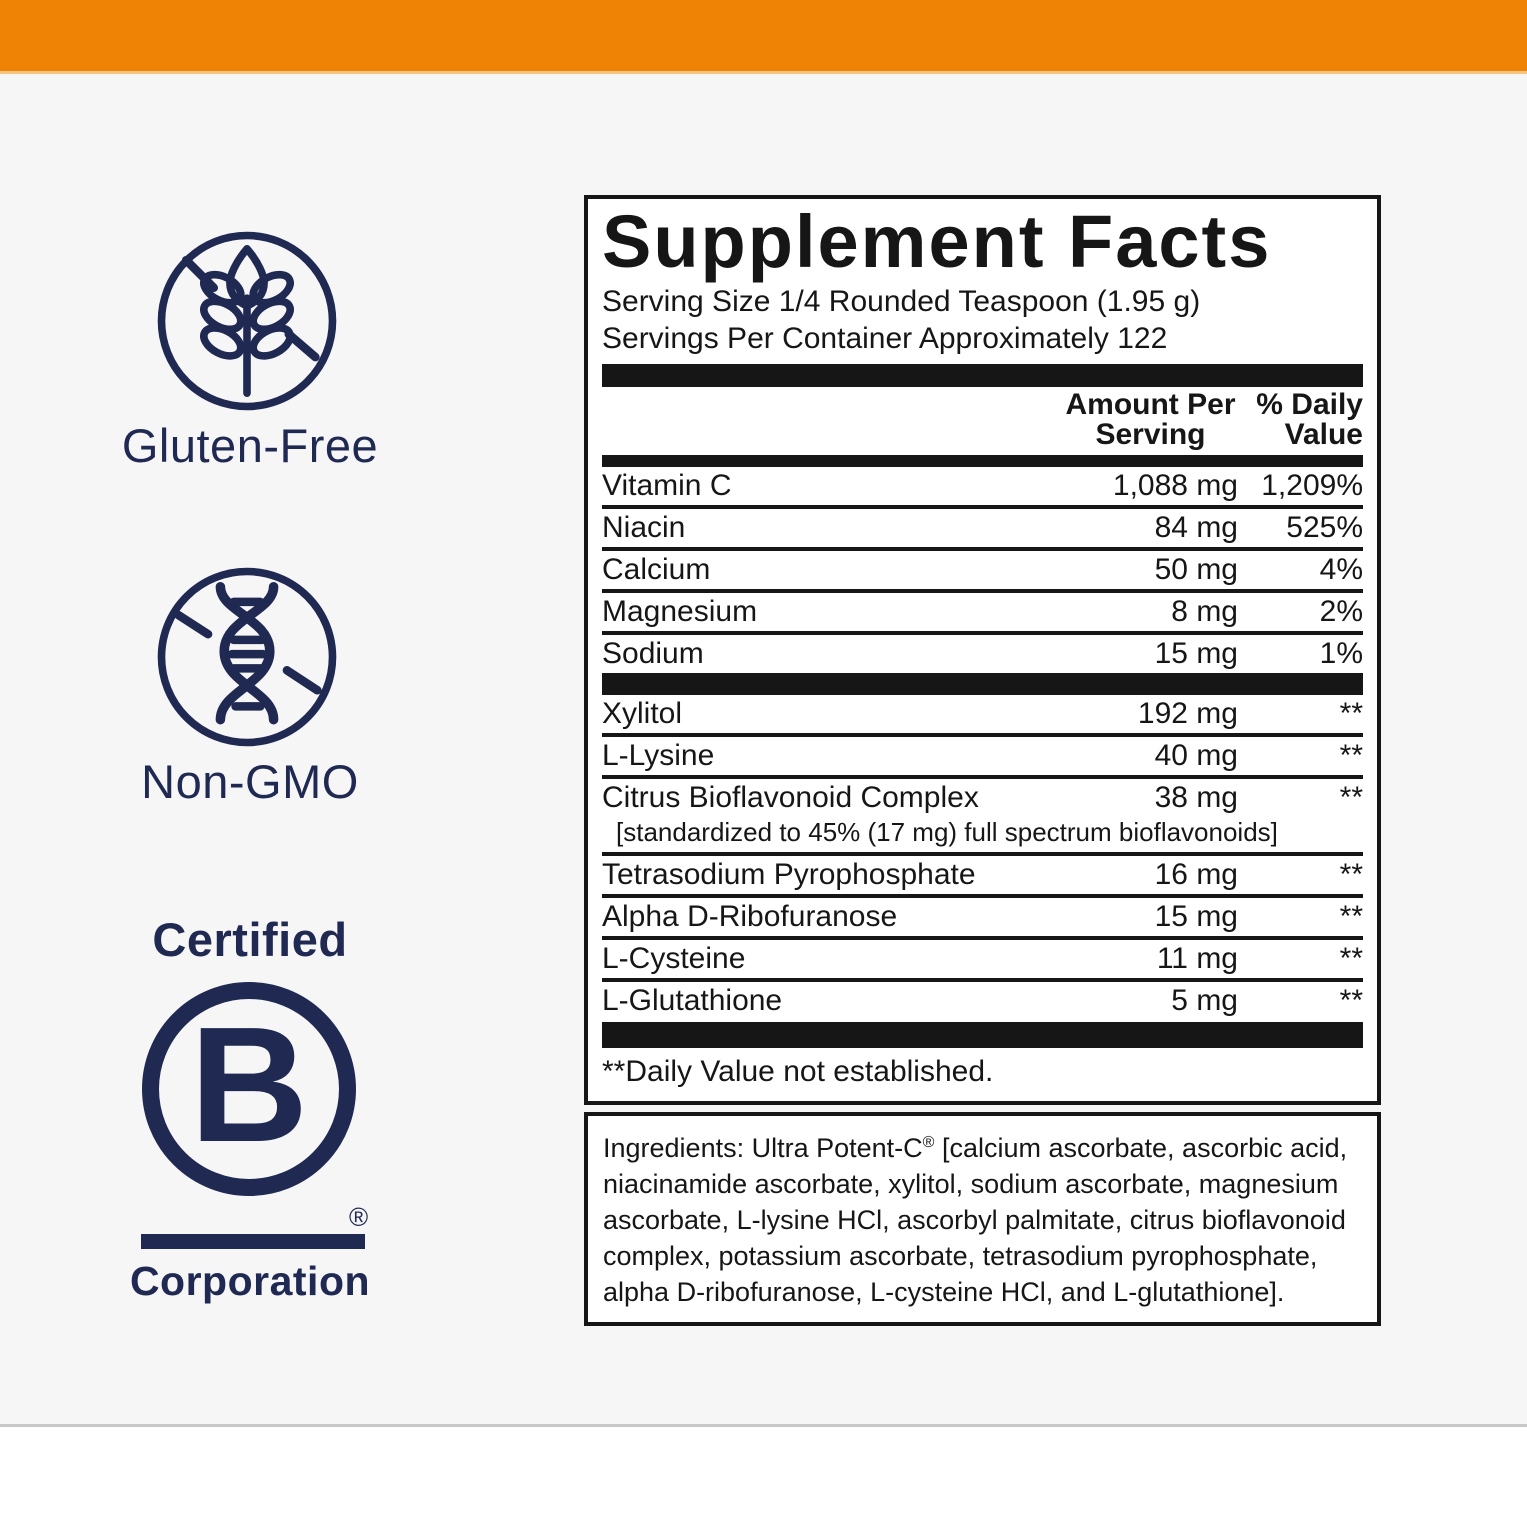  I want to click on nutrient-name: Magnesium, so click(680, 612).